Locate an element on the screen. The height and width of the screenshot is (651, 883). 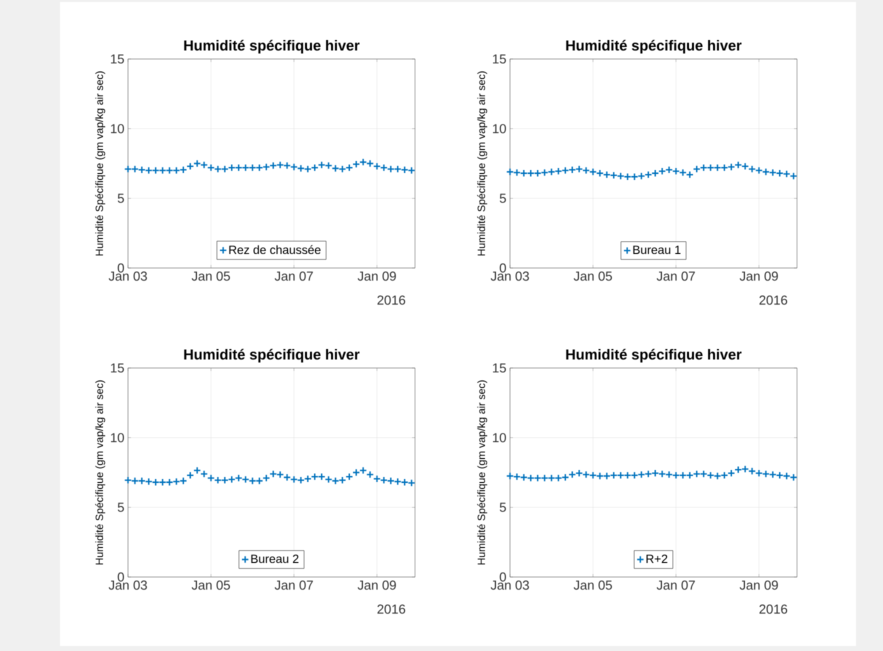
x-tick-label: Jan 03 is located at coordinates (509, 276).